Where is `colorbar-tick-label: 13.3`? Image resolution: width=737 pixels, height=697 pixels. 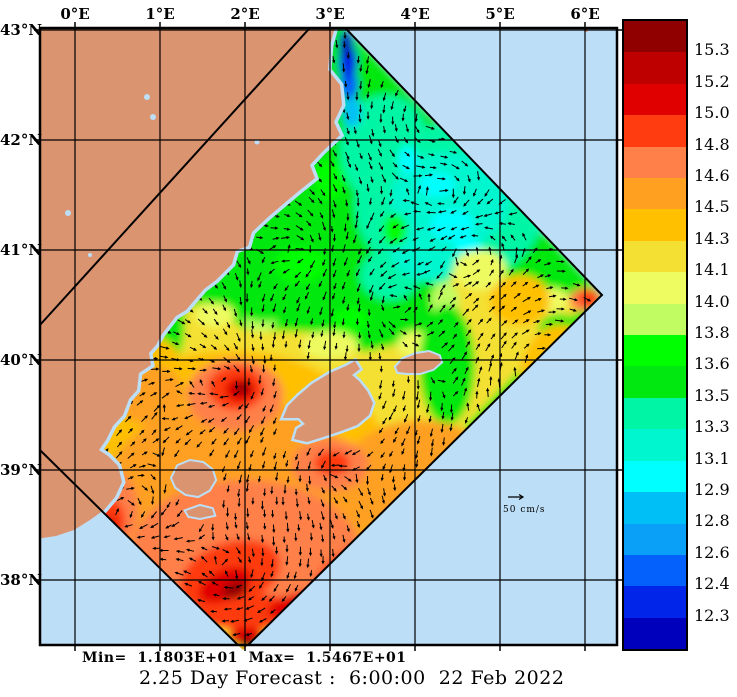 colorbar-tick-label: 13.3 is located at coordinates (712, 427).